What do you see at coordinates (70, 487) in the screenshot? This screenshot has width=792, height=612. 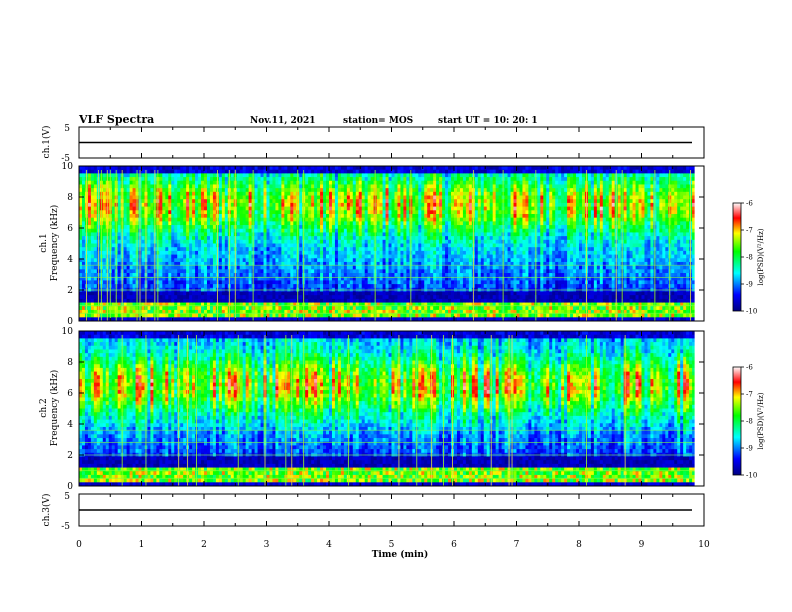 I see `spec2-yt-label: 0` at bounding box center [70, 487].